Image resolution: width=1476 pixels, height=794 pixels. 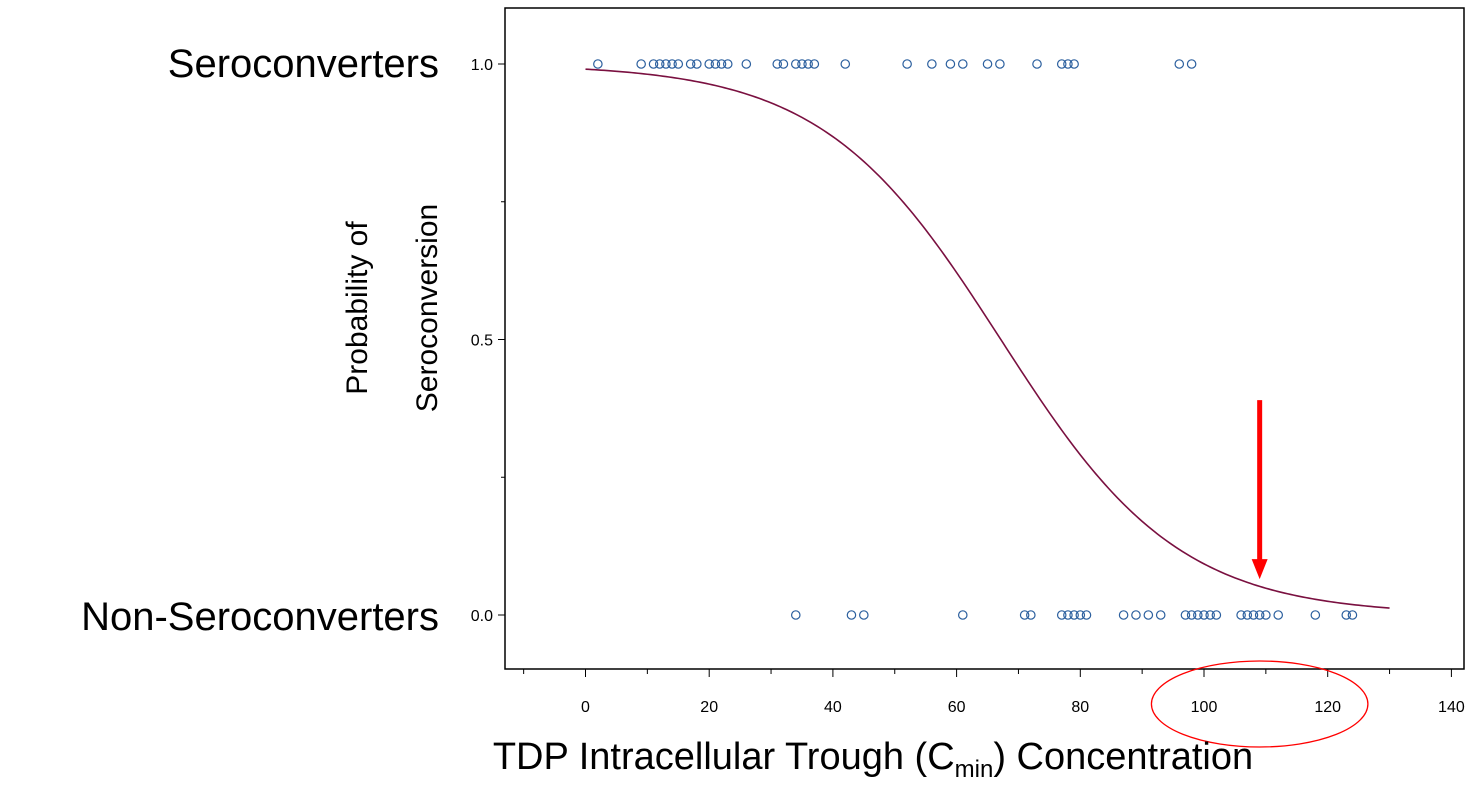 What do you see at coordinates (1259, 569) in the screenshot?
I see `arrow-head` at bounding box center [1259, 569].